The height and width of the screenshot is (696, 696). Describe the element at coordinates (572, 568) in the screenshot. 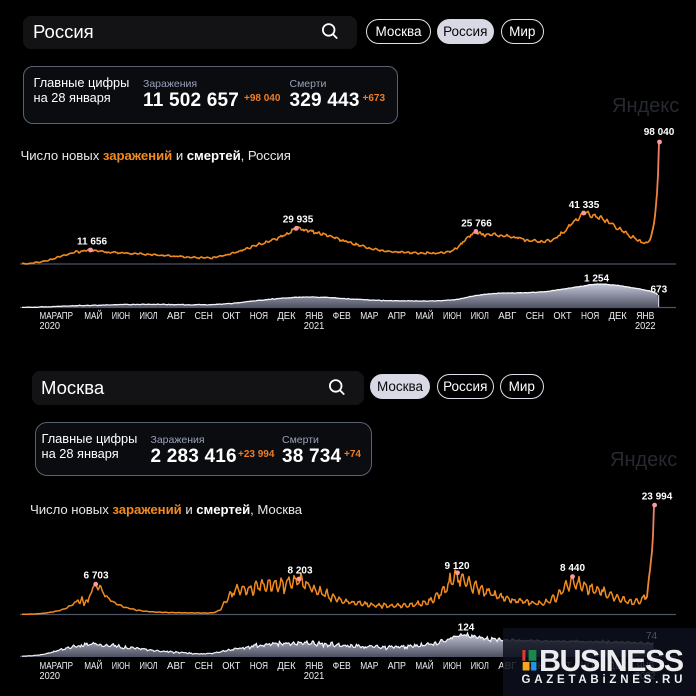

I see `svg-text: 8 440` at that location.